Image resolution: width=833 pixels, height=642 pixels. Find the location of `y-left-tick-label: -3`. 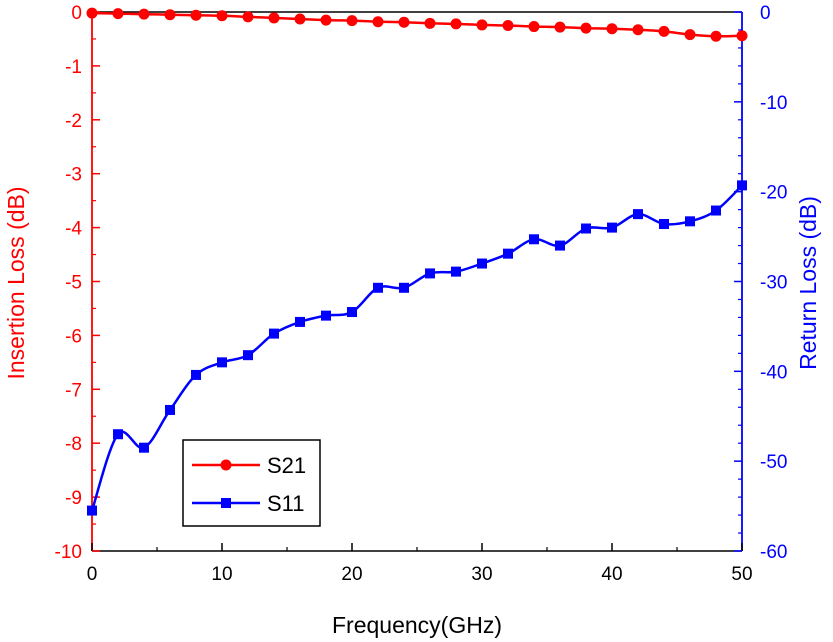

y-left-tick-label: -3 is located at coordinates (73, 175).